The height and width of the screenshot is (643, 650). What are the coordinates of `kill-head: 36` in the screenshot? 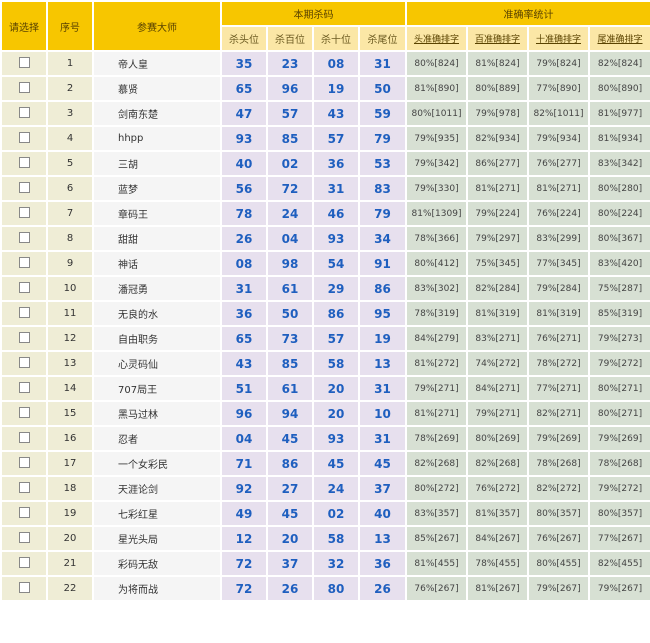 It's located at (244, 313).